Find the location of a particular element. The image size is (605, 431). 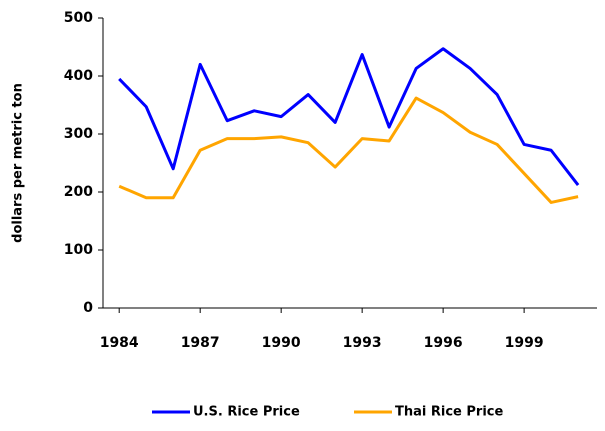

y-tick-label: 300 is located at coordinates (78, 134).